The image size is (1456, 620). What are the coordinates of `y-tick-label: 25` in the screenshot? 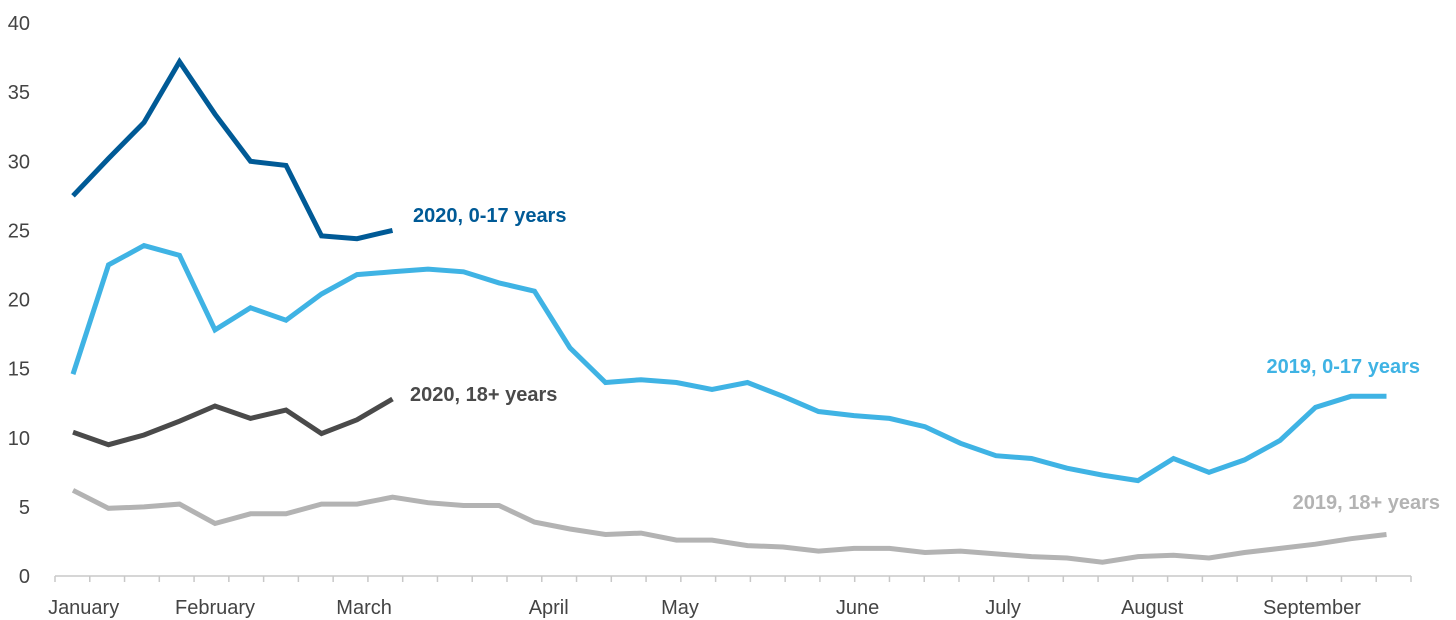 It's located at (19, 231).